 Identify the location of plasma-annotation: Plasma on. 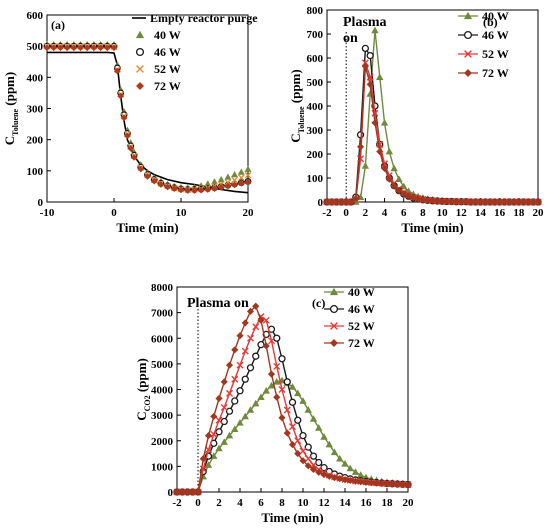
(218, 303).